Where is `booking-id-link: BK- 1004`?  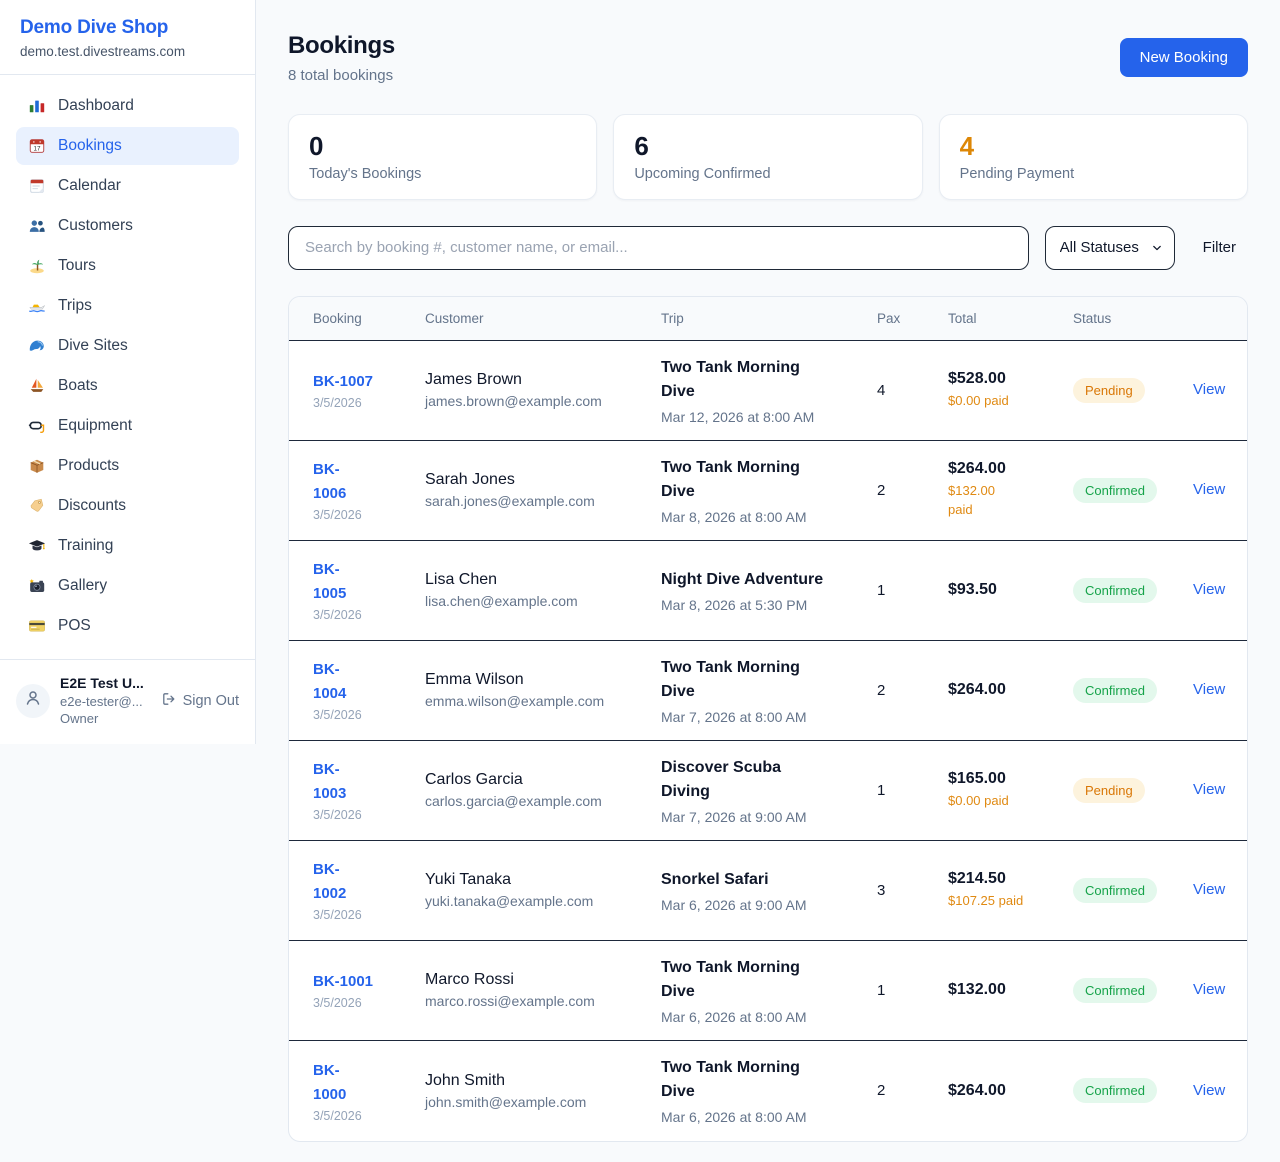
booking-id-link: BK- 1004 is located at coordinates (330, 682).